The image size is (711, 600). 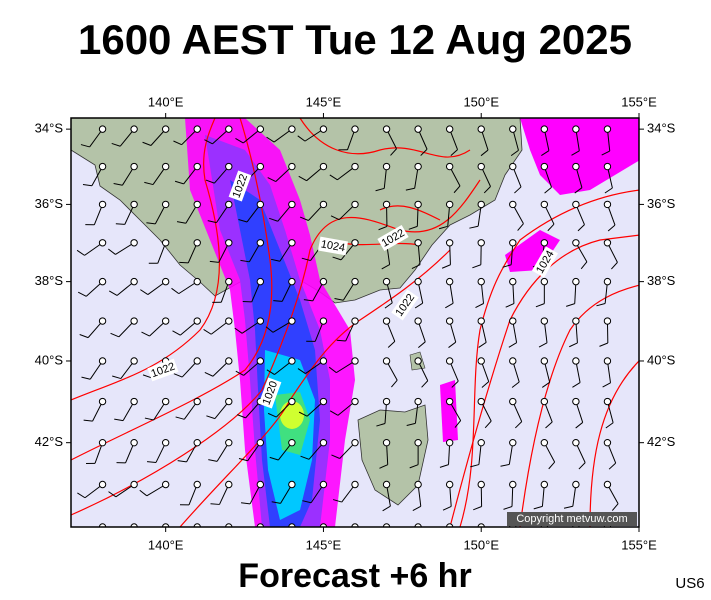 I want to click on forecast-label: Forecast +6 hr, so click(x=354, y=576).